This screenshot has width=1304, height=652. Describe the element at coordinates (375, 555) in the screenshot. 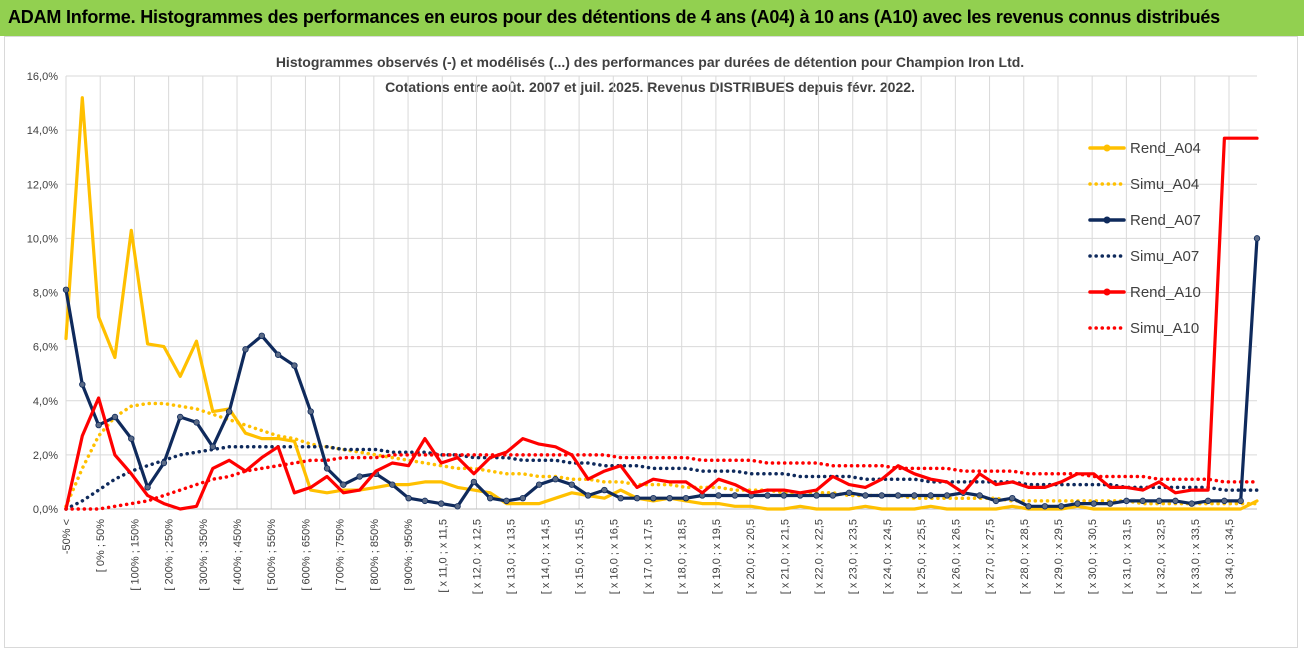

I see `x-tick-label: [ 800% ; 850%` at that location.